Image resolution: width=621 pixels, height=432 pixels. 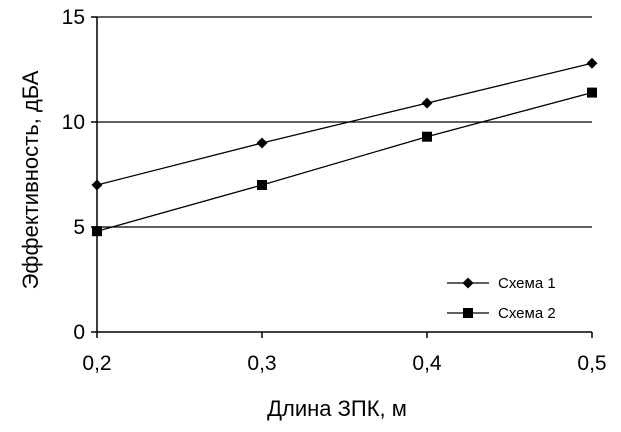 What do you see at coordinates (591, 363) in the screenshot?
I see `x-tick-label-3: 0,5` at bounding box center [591, 363].